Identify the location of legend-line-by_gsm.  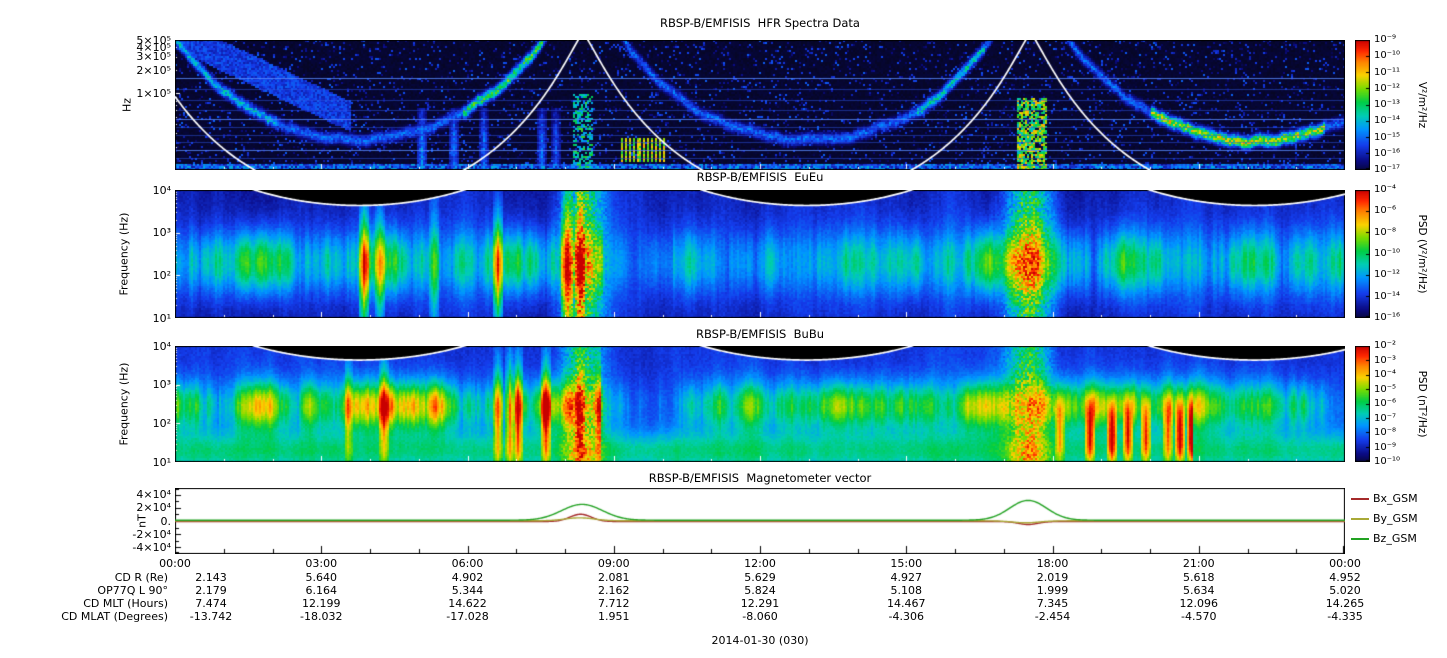
(1360, 519).